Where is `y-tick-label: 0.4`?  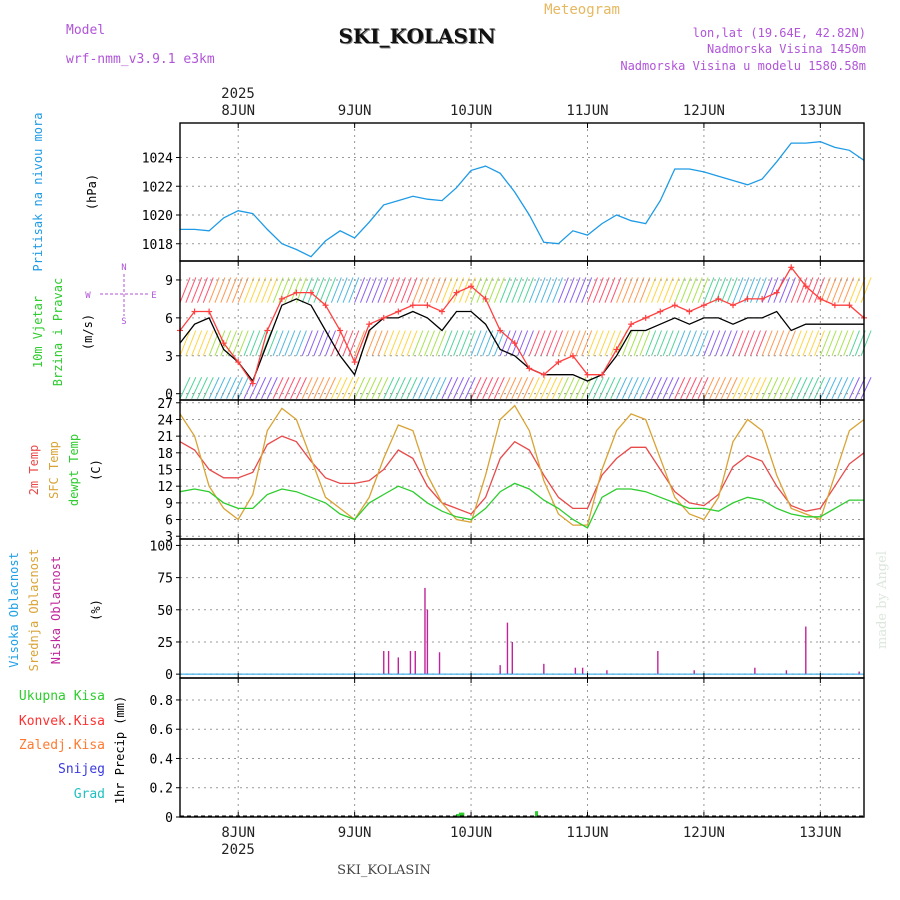 y-tick-label: 0.4 is located at coordinates (162, 759).